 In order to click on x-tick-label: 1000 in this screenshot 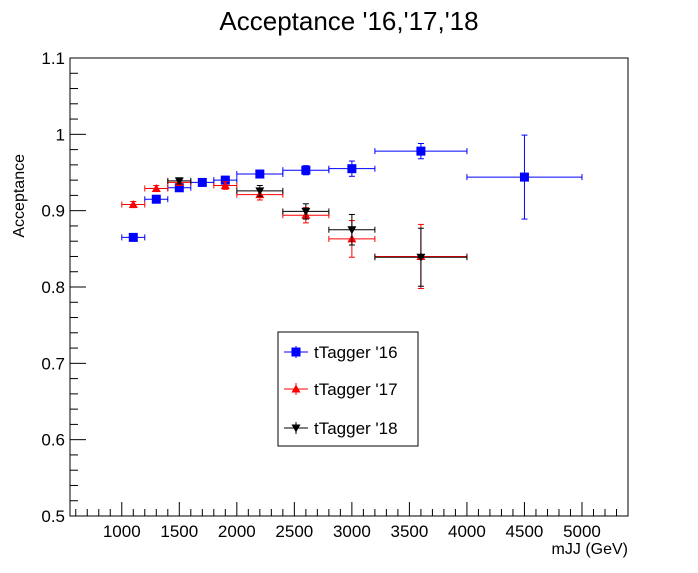, I will do `click(122, 531)`.